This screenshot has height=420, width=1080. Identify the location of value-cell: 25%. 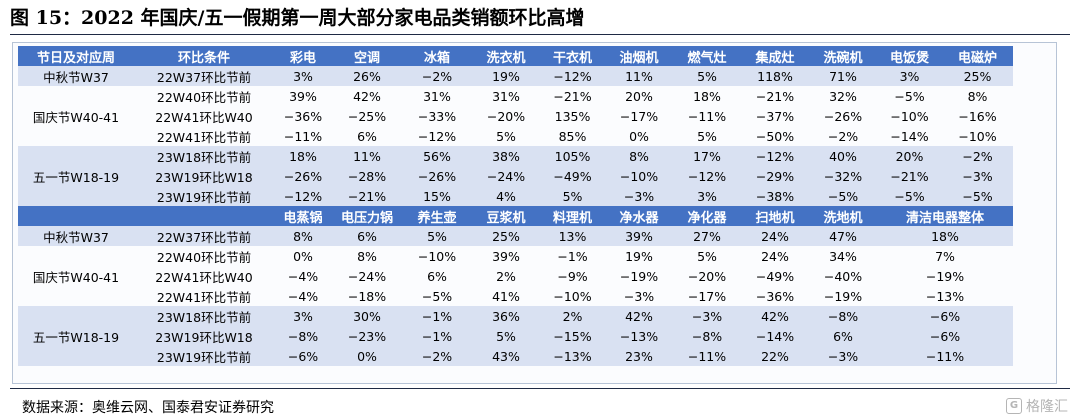
(977, 76).